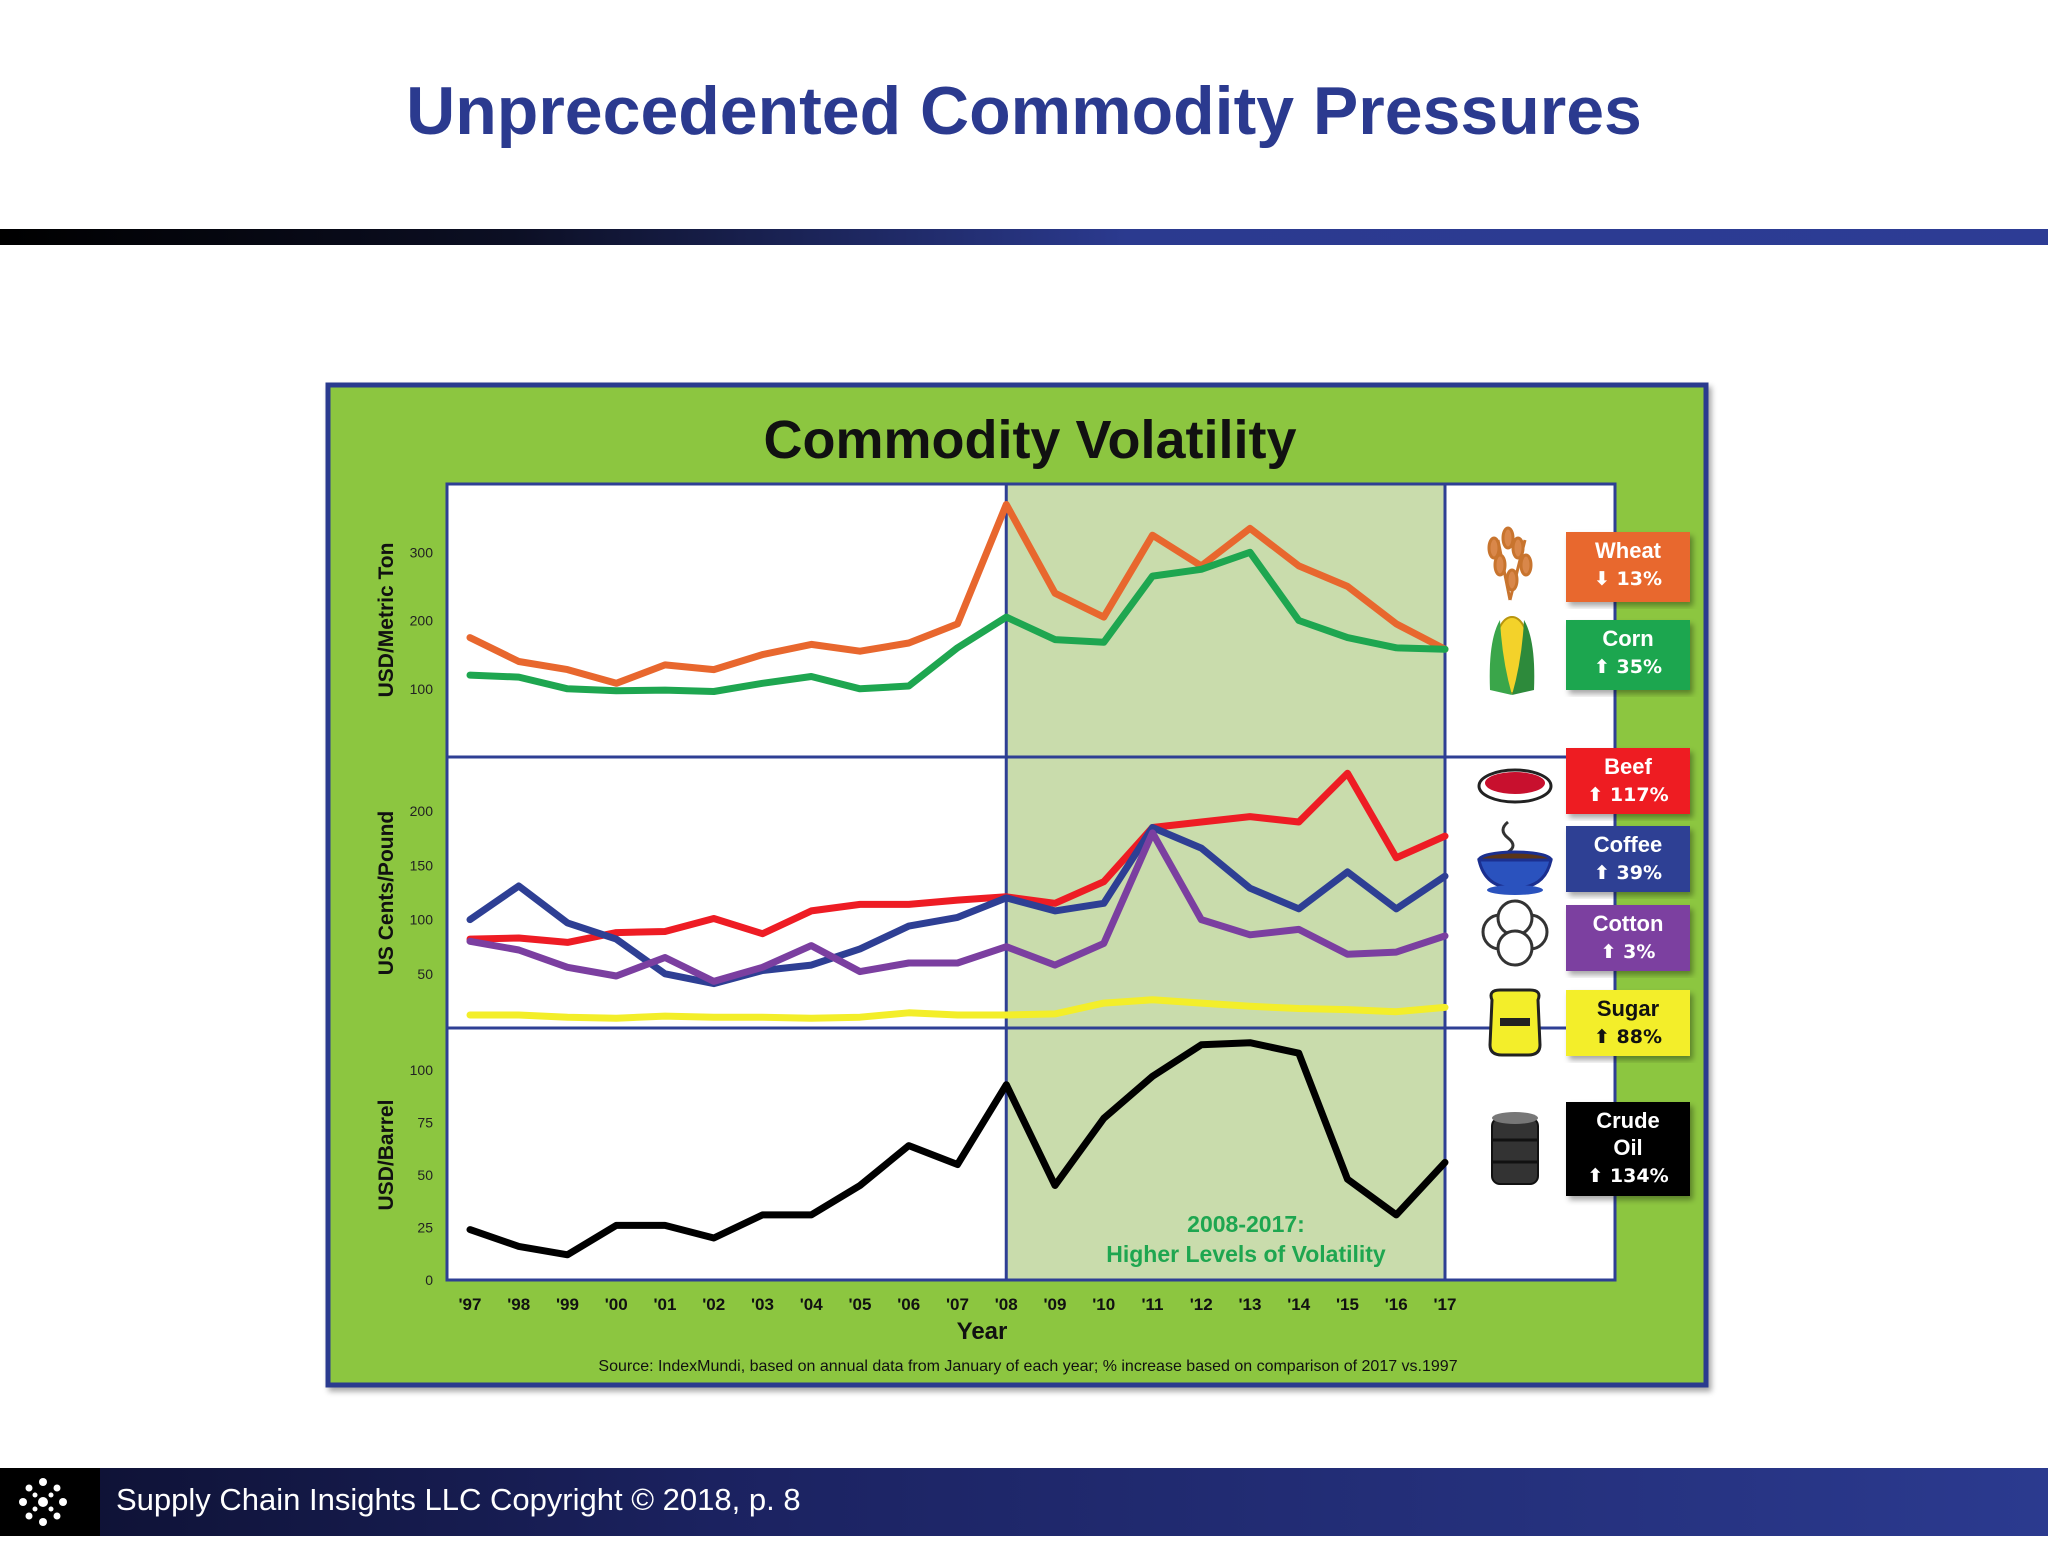 Image resolution: width=2048 pixels, height=1541 pixels. I want to click on legend-tag-change: ⬆ 39%, so click(1628, 873).